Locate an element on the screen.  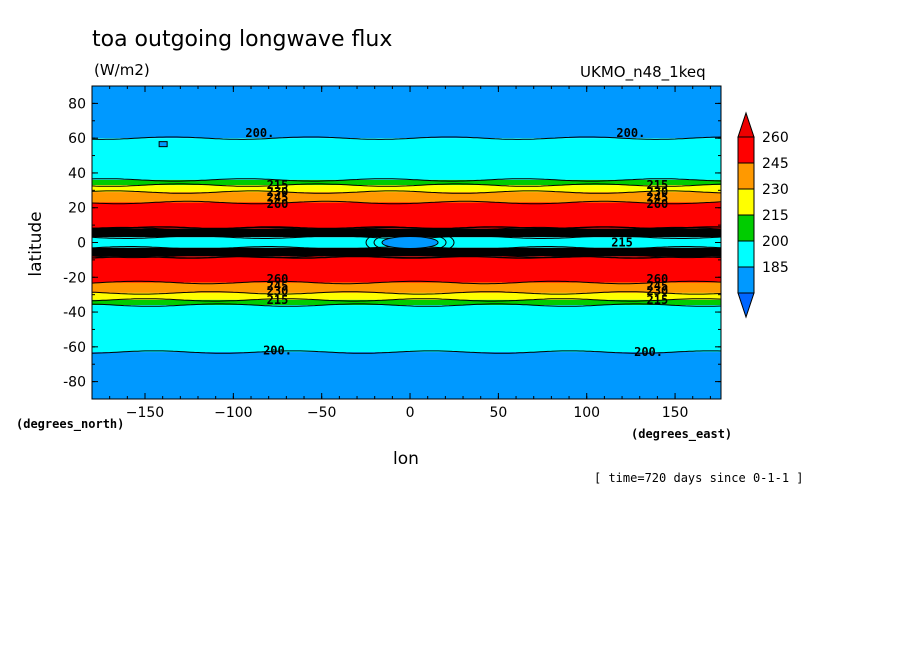
y-tick-label: 80 is located at coordinates (77, 104).